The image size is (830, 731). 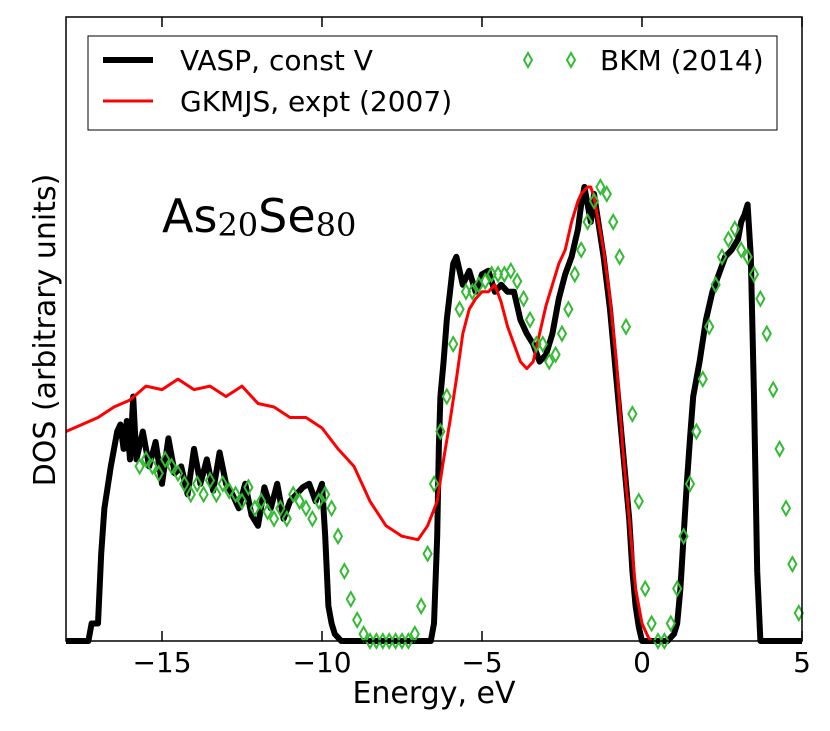 I want to click on annotation-as: As, so click(x=189, y=216).